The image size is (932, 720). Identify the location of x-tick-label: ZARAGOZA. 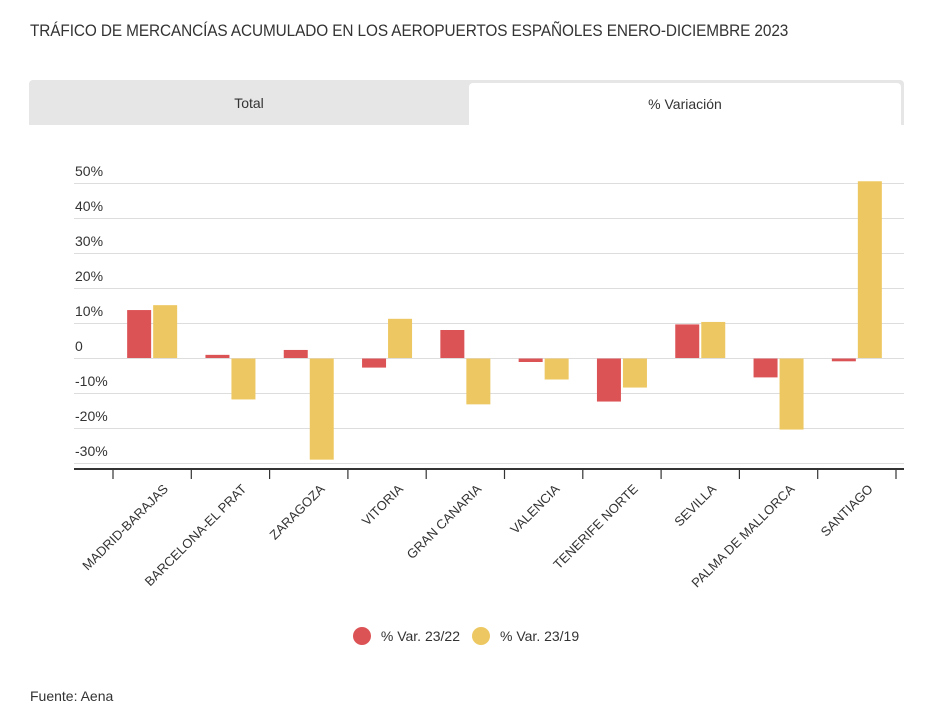
(296, 511).